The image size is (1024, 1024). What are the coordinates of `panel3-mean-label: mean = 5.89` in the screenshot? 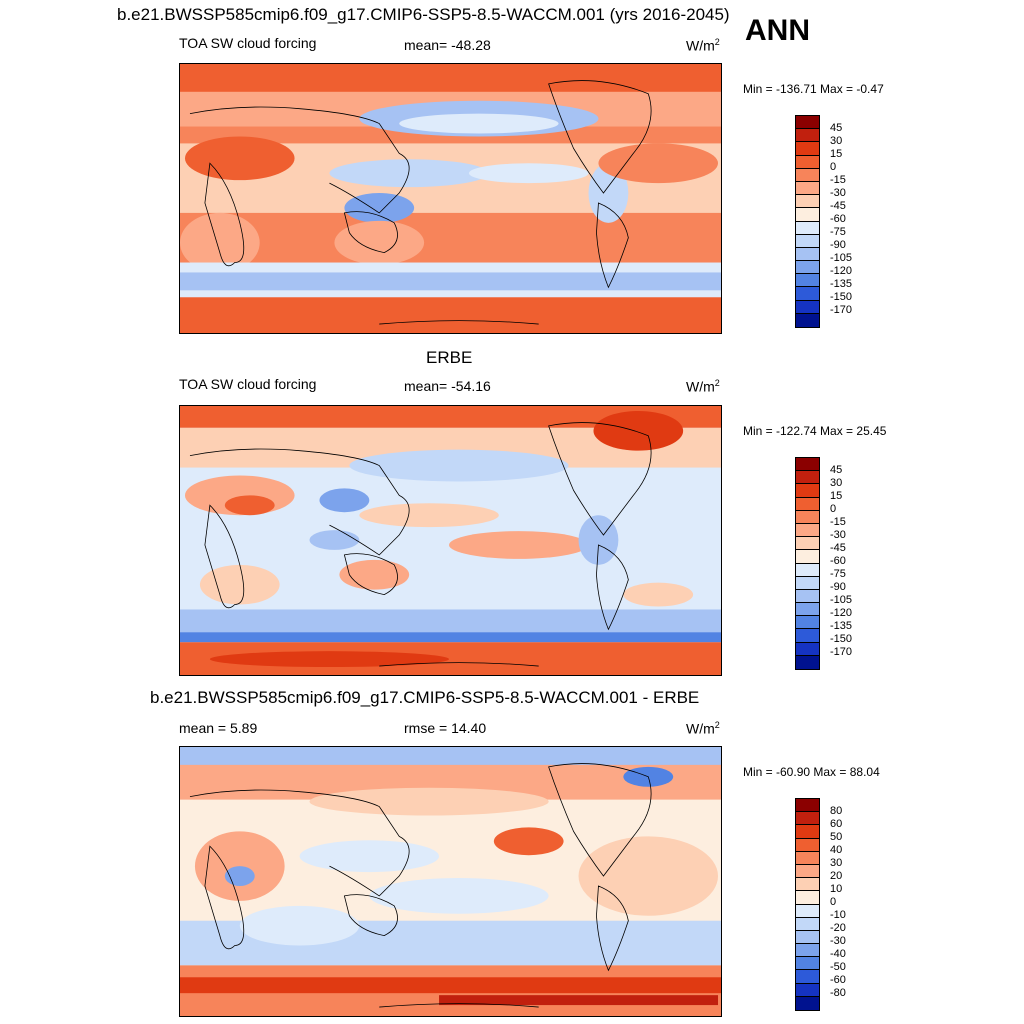 It's located at (218, 728).